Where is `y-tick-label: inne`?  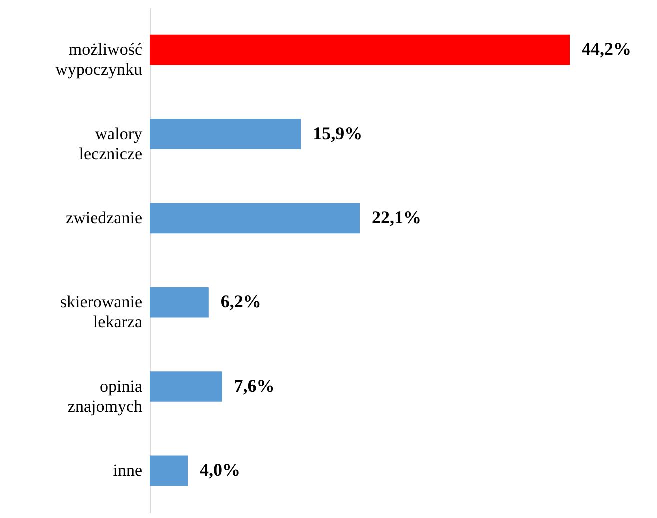
y-tick-label: inne is located at coordinates (127, 470).